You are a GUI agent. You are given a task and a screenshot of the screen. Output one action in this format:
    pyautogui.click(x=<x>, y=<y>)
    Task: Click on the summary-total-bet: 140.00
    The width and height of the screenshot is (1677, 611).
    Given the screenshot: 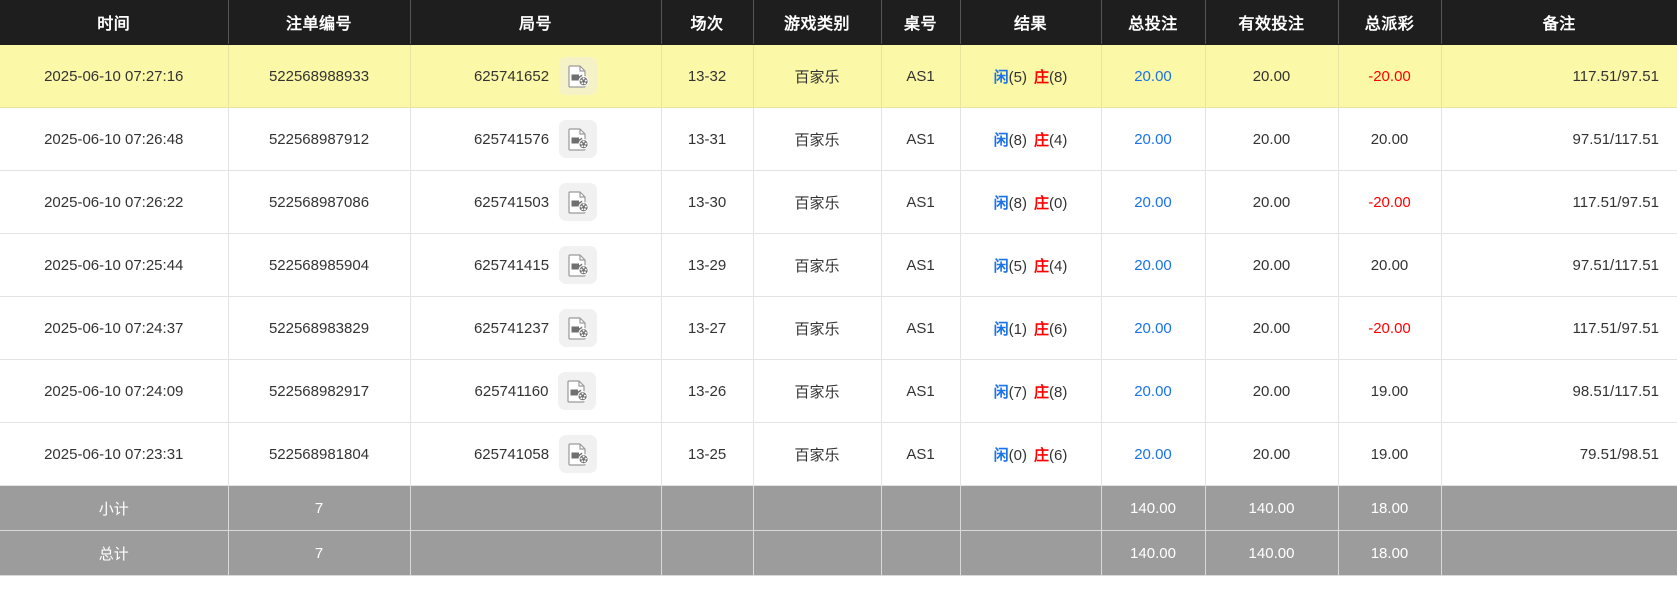 What is the action you would take?
    pyautogui.click(x=1153, y=508)
    